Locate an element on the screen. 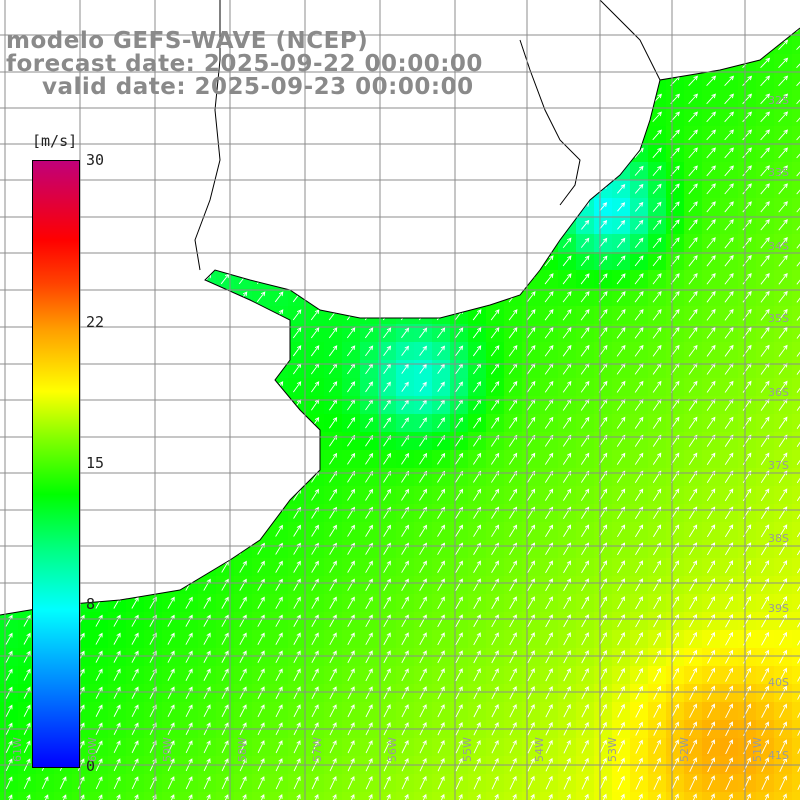 This screenshot has width=800, height=800. colorbar is located at coordinates (56, 464).